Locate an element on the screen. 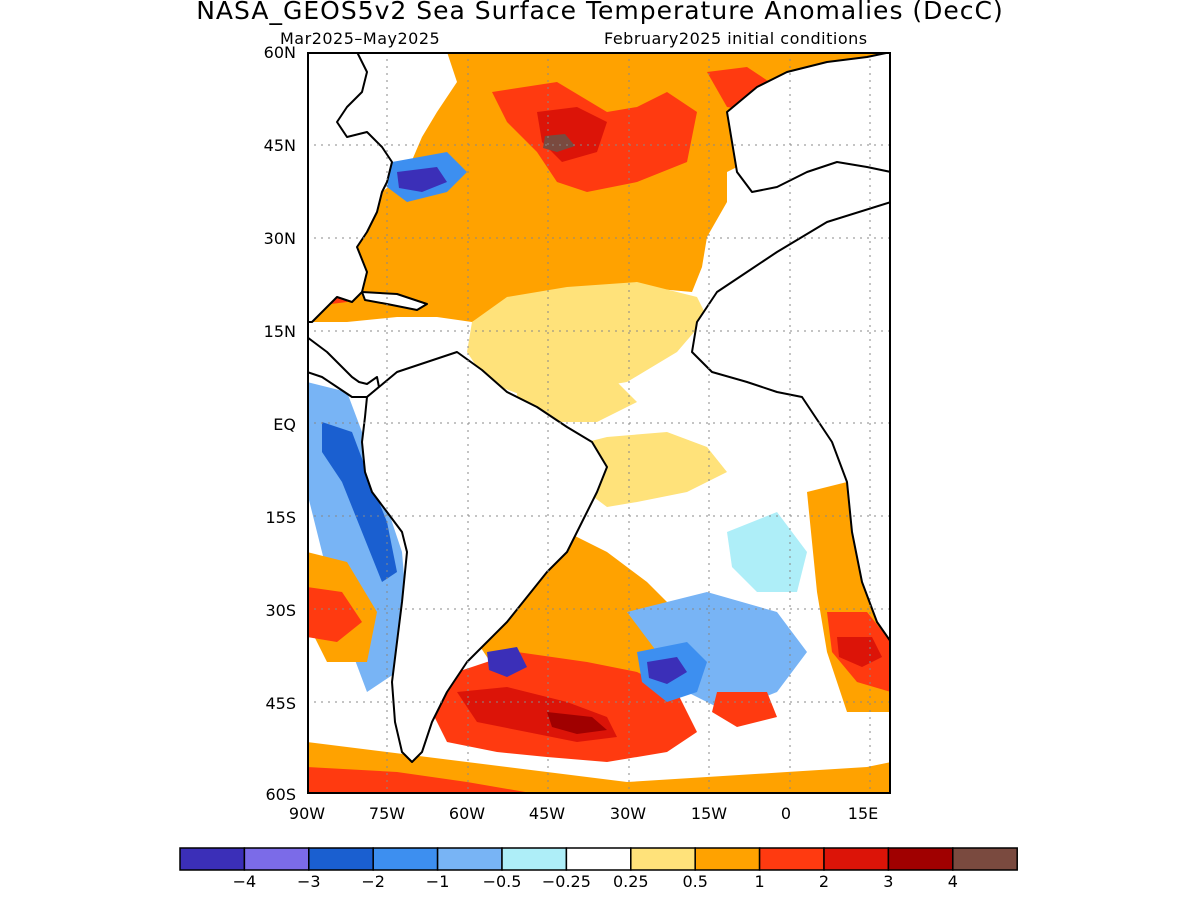 This screenshot has width=1200, height=900. anomaly-mid-sa-coldest is located at coordinates (667, 670).